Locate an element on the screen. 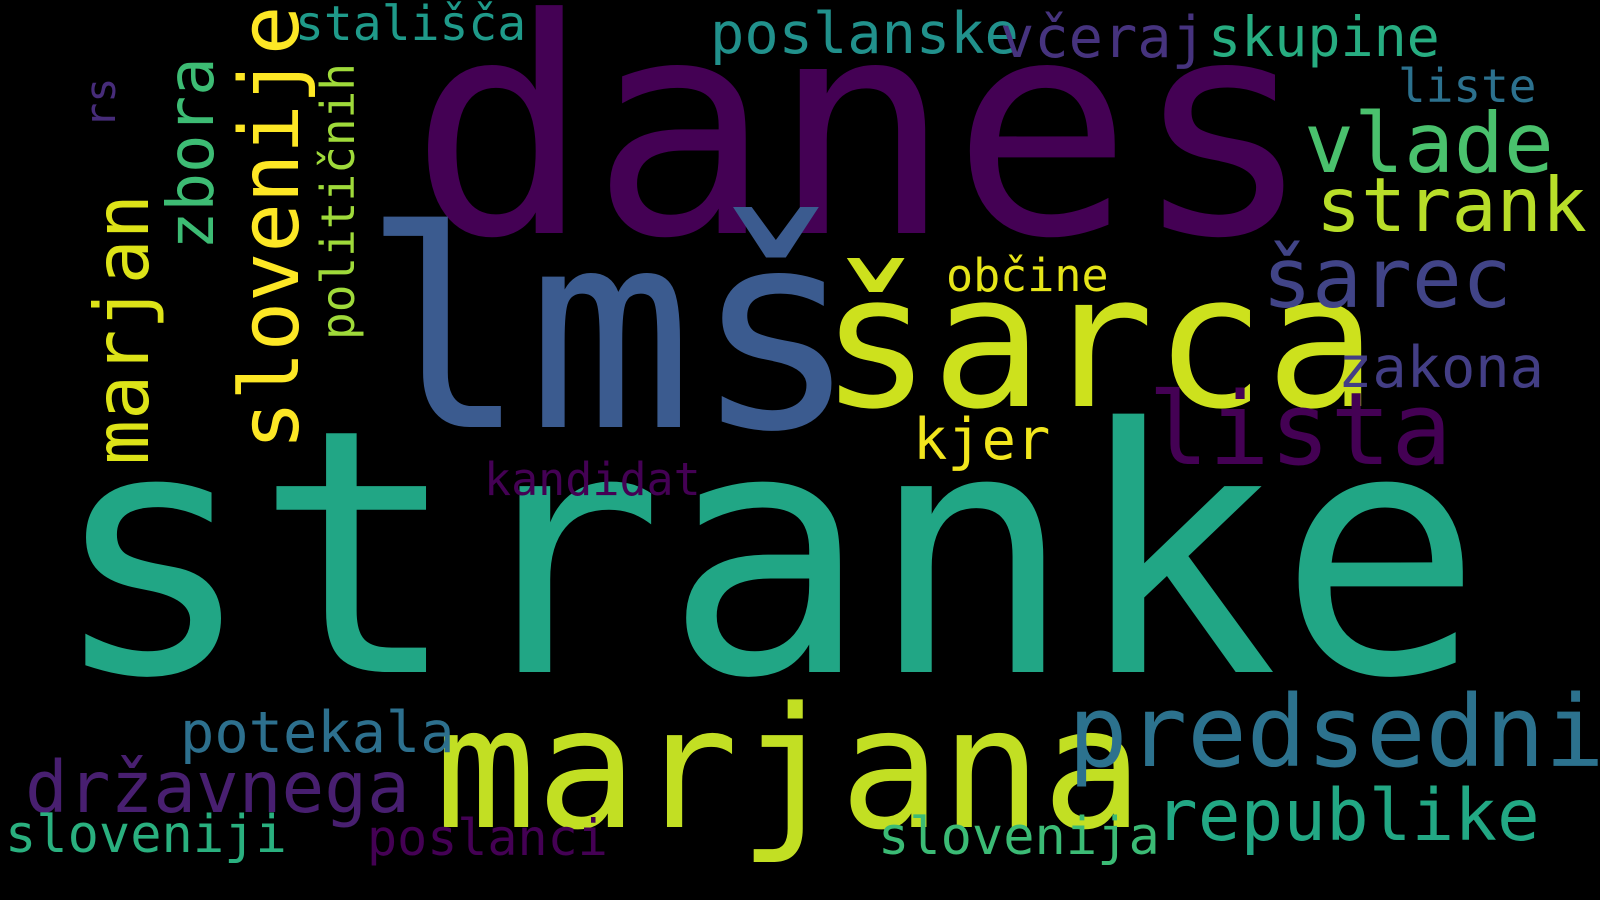  word-vceraj: včeraj is located at coordinates (1103, 38).